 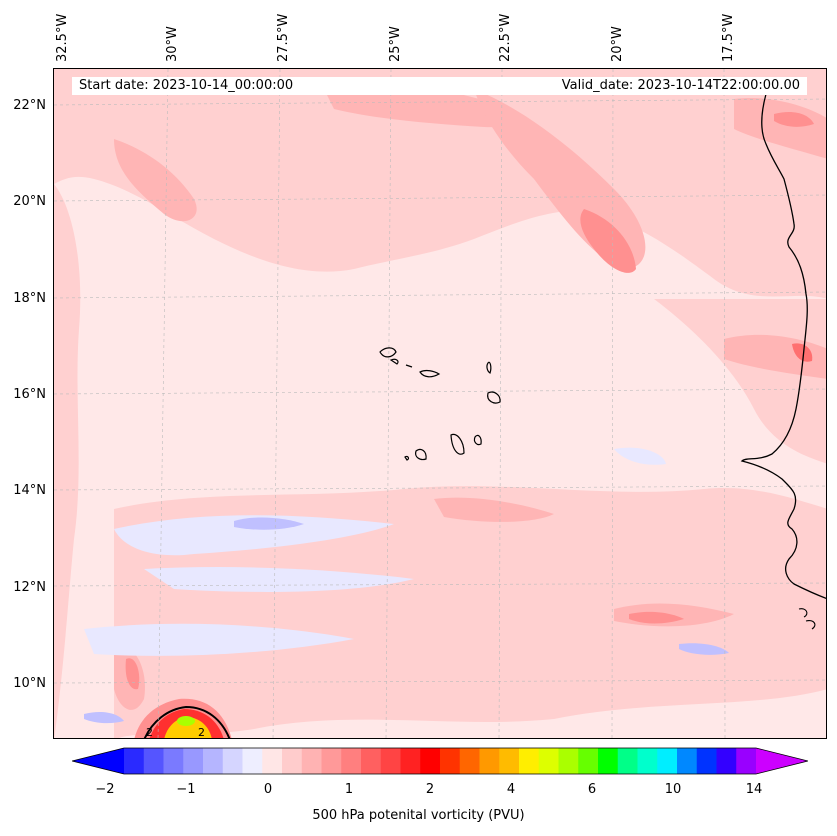 I want to click on island-santiago, so click(x=457, y=444).